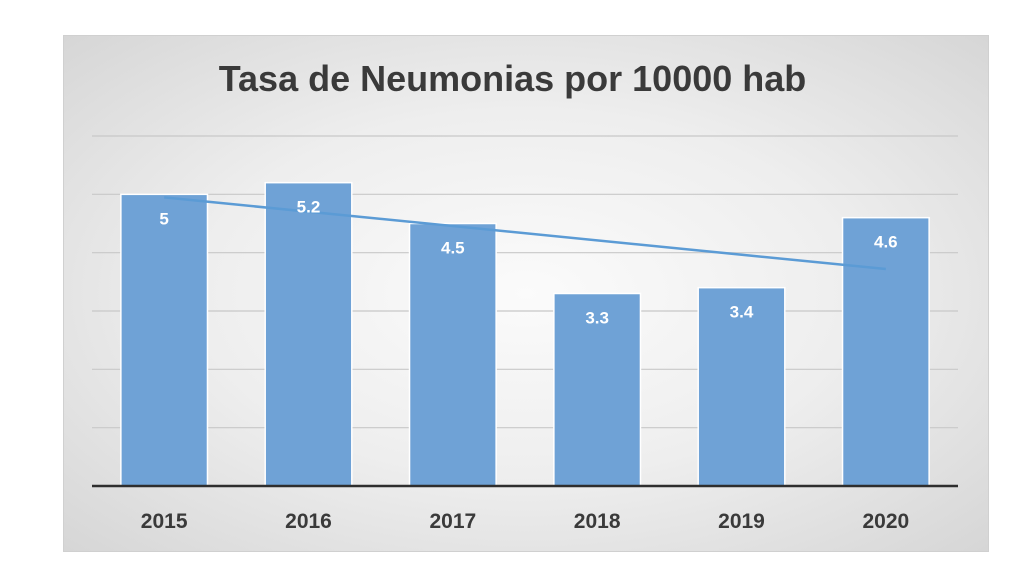 The width and height of the screenshot is (1025, 574). Describe the element at coordinates (597, 318) in the screenshot. I see `data-label: 3.3` at that location.